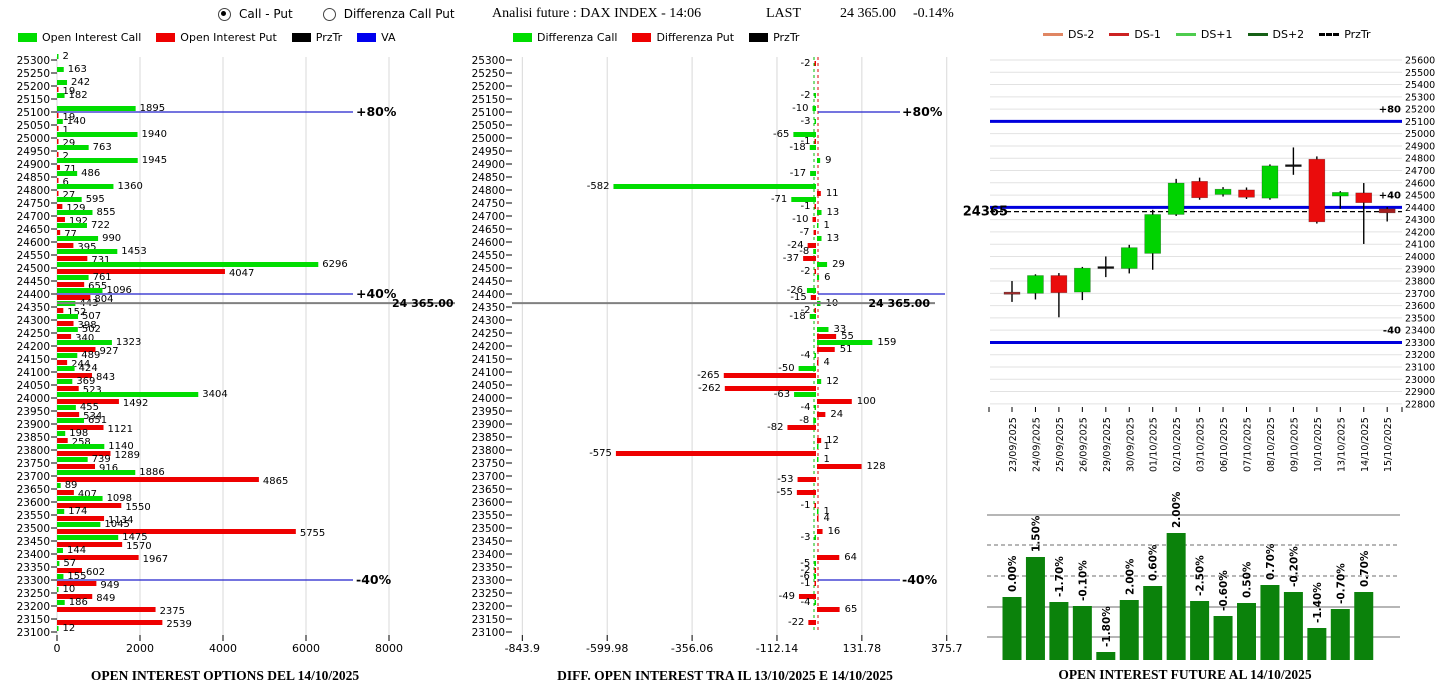  What do you see at coordinates (102, 147) in the screenshot?
I see `call-value: 763` at bounding box center [102, 147].